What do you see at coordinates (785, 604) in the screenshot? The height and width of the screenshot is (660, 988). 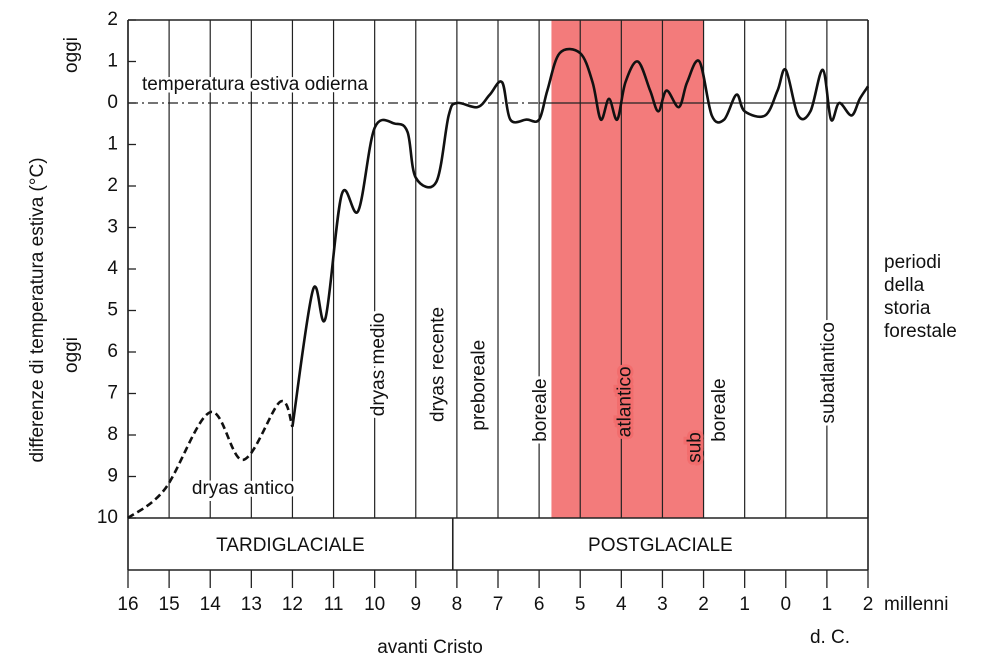 I see `x-tick-label: 0` at bounding box center [785, 604].